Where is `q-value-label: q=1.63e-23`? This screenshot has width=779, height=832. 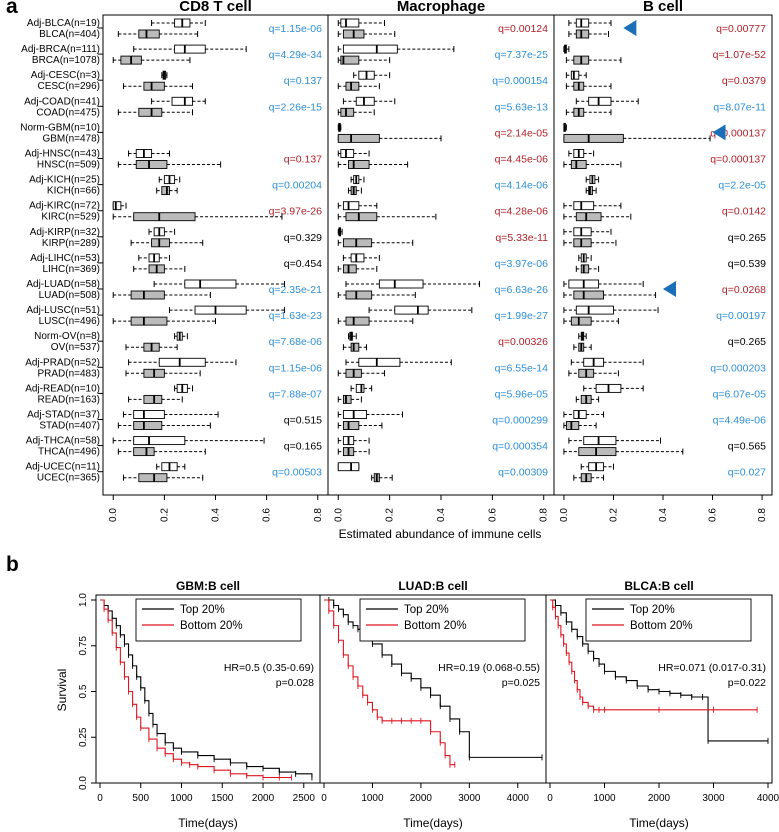
q-value-label: q=1.63e-23 is located at coordinates (296, 316).